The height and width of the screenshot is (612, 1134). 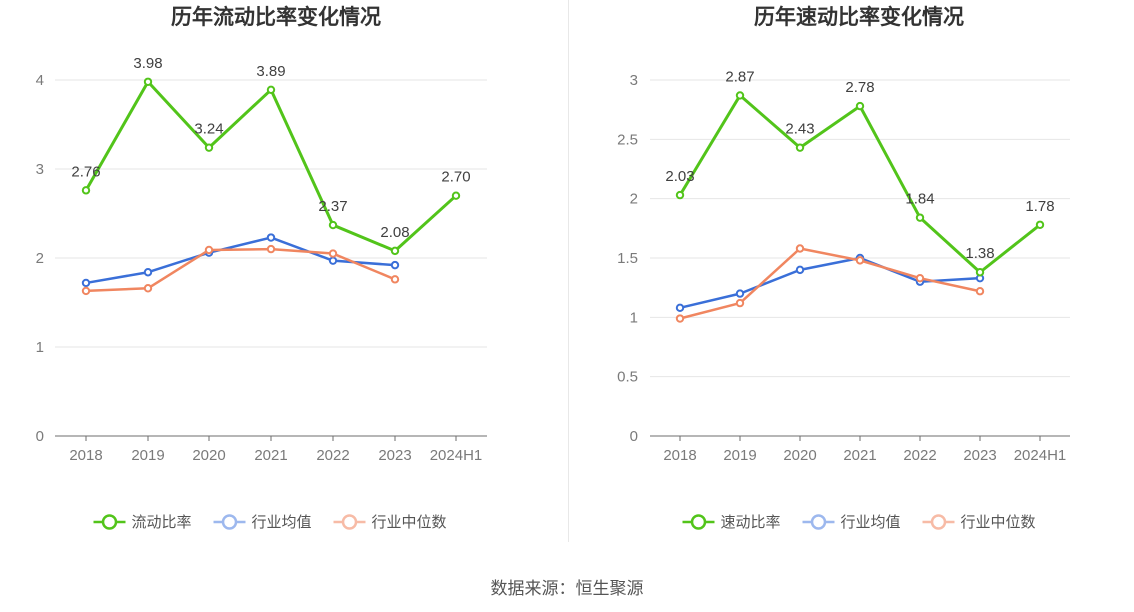 What do you see at coordinates (627, 258) in the screenshot?
I see `y-tick-label: 1.5` at bounding box center [627, 258].